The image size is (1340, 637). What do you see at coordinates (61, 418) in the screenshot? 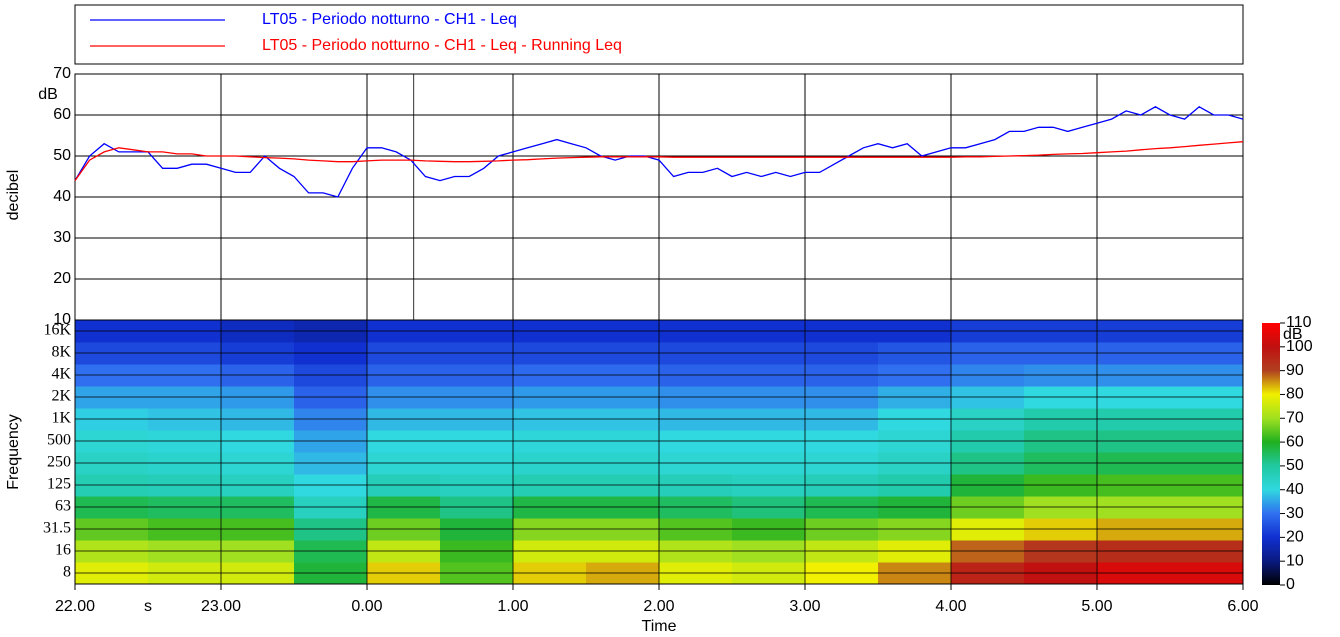
I see `y-tick-label: 1K` at bounding box center [61, 418].